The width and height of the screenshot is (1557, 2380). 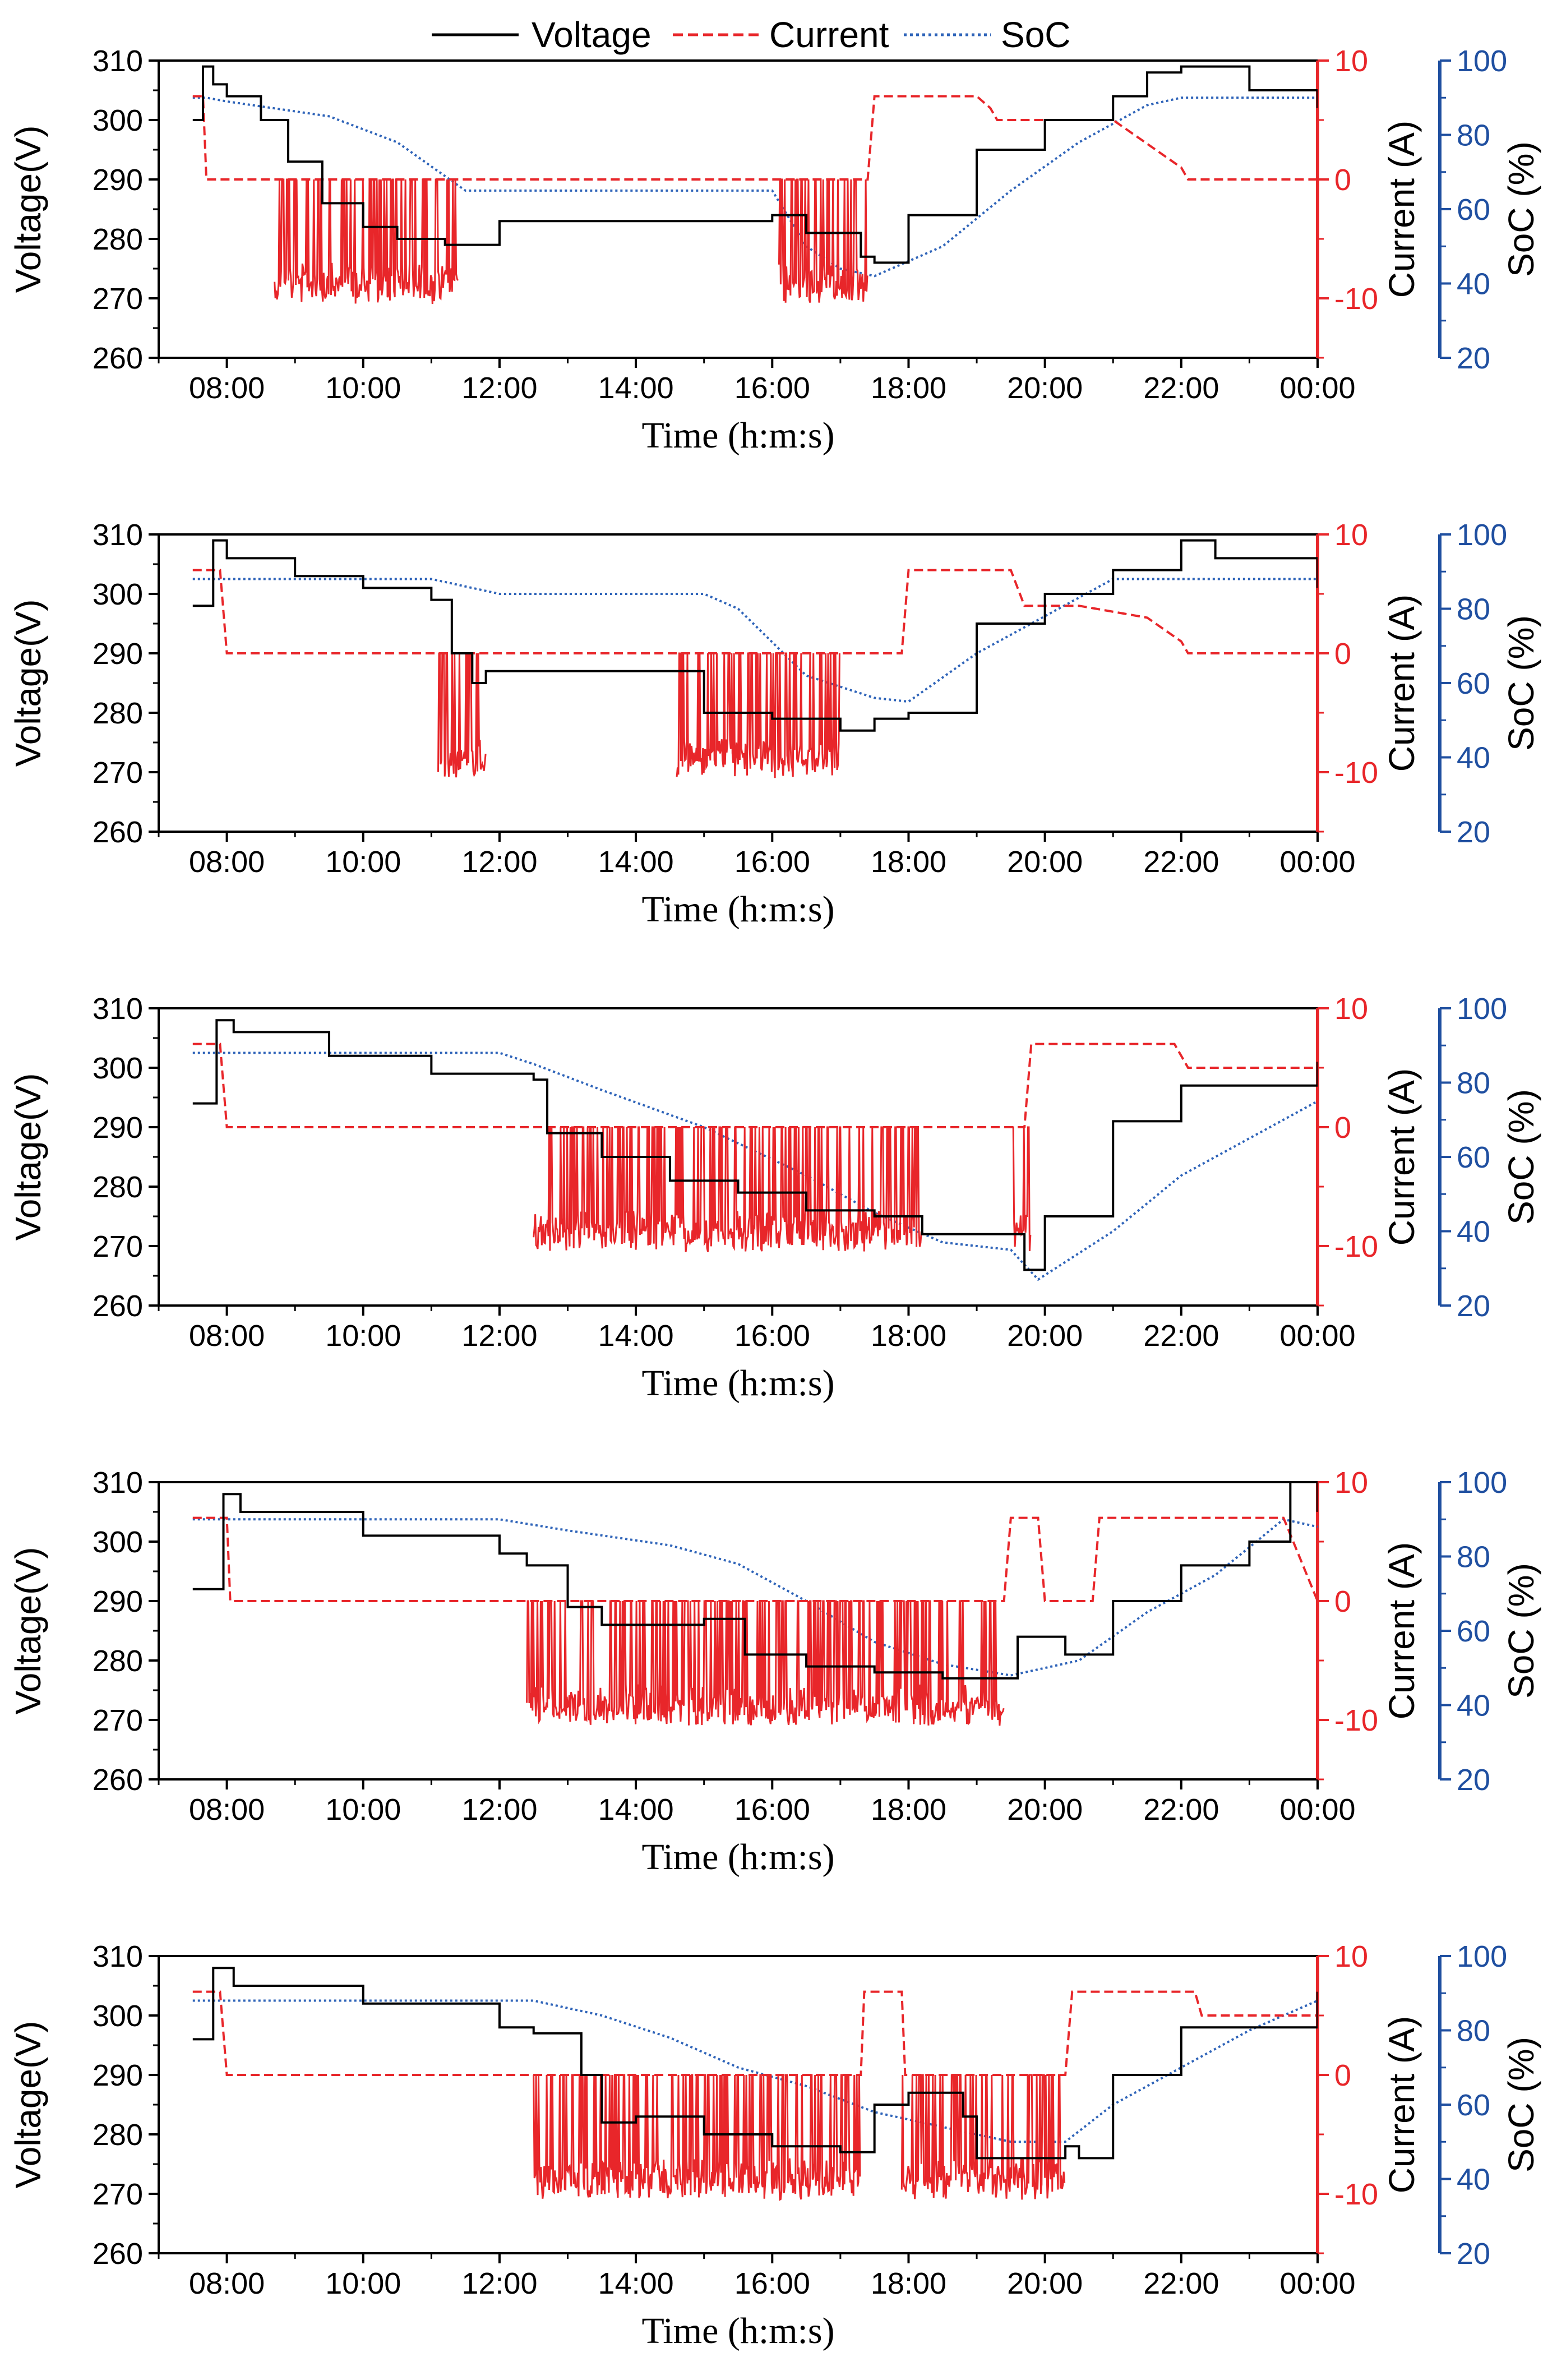 I want to click on y-axis-title: Voltage(V), so click(x=28, y=1157).